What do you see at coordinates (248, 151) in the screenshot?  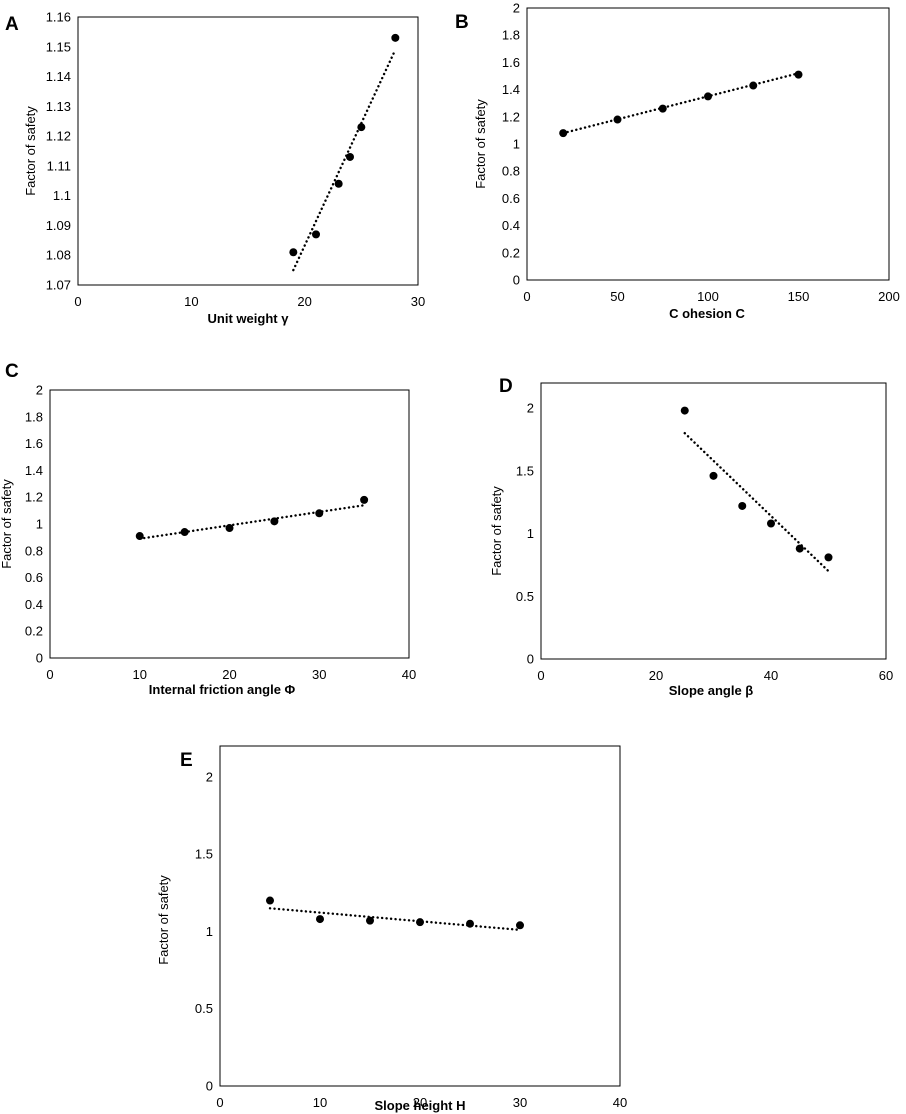 I see `plot-frame-A` at bounding box center [248, 151].